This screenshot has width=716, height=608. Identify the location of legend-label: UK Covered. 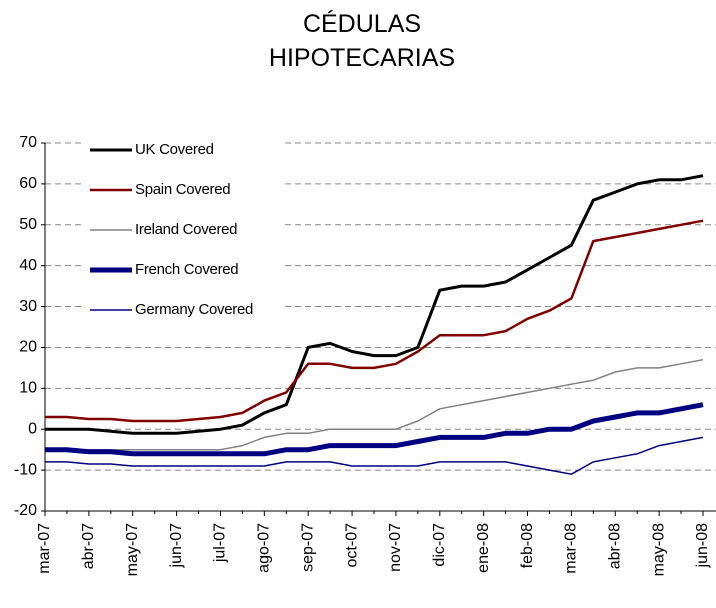
(174, 149).